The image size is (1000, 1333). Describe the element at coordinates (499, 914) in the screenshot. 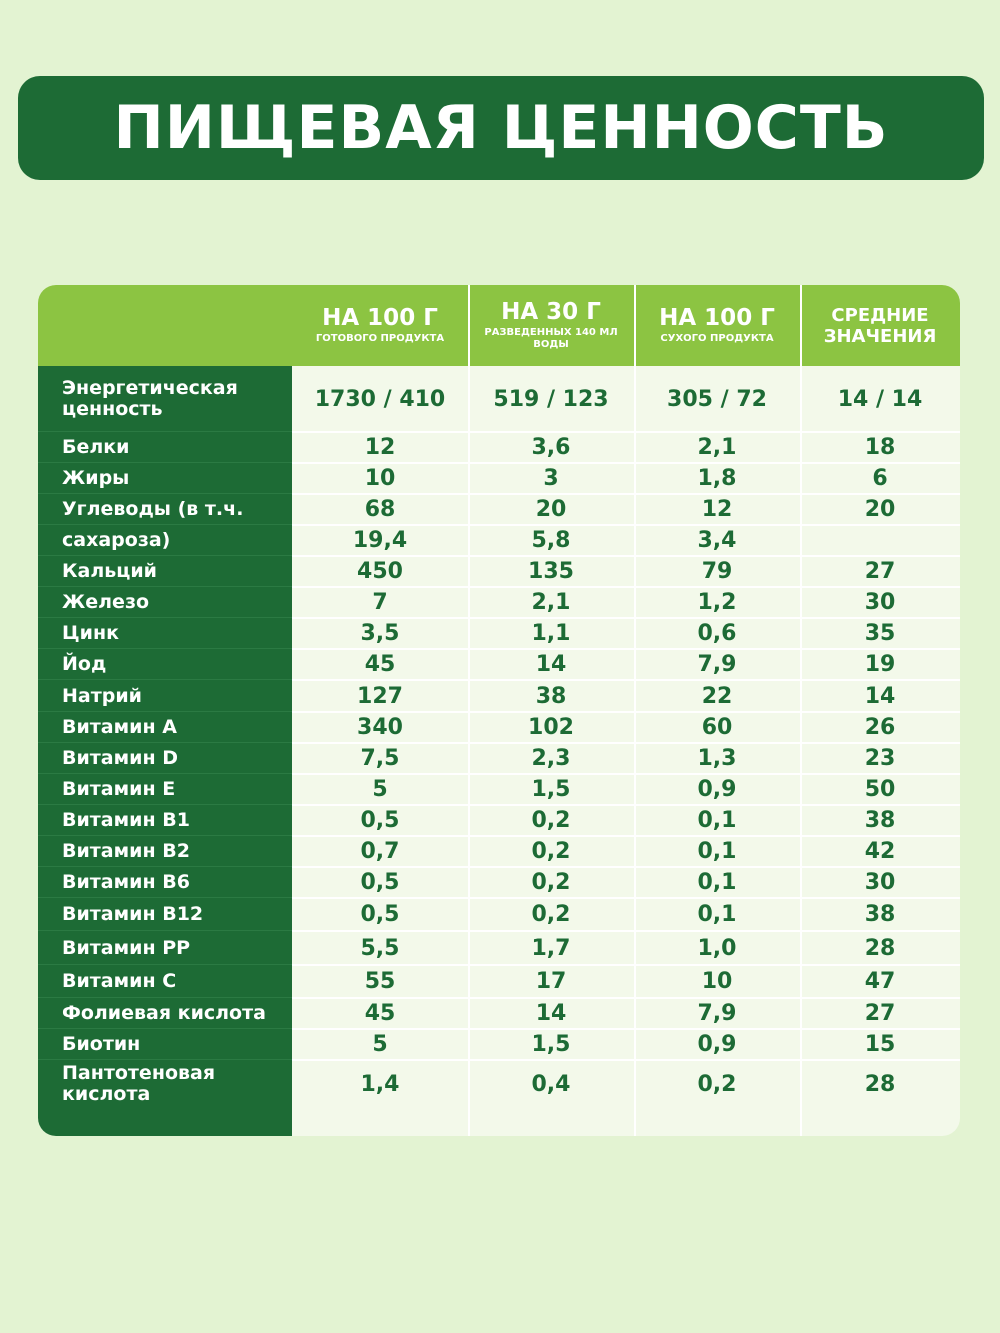

I see `table-row: Витамин В12 0,5 0,2 0,1 38` at that location.